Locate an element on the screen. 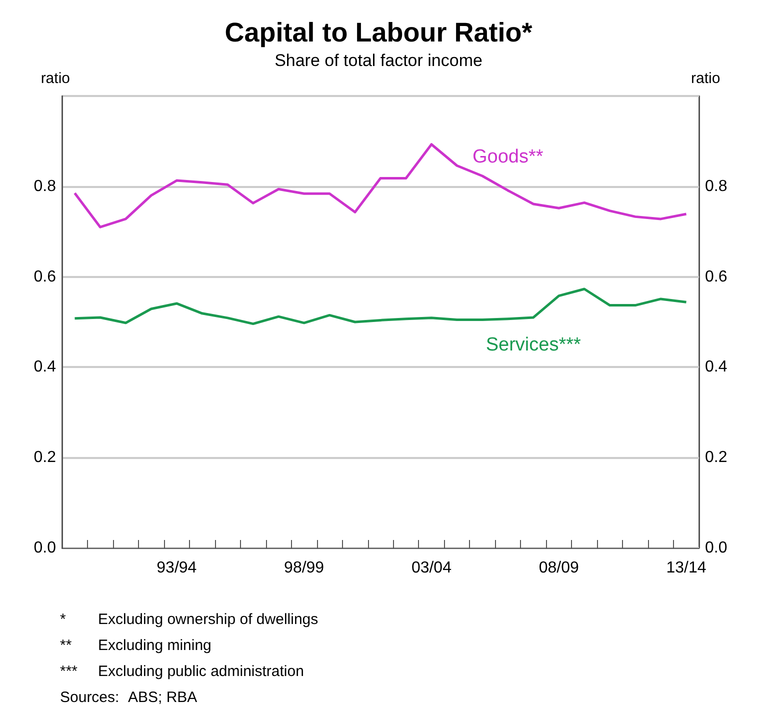 The image size is (757, 717). y-tick-label: 0.4 is located at coordinates (45, 367).